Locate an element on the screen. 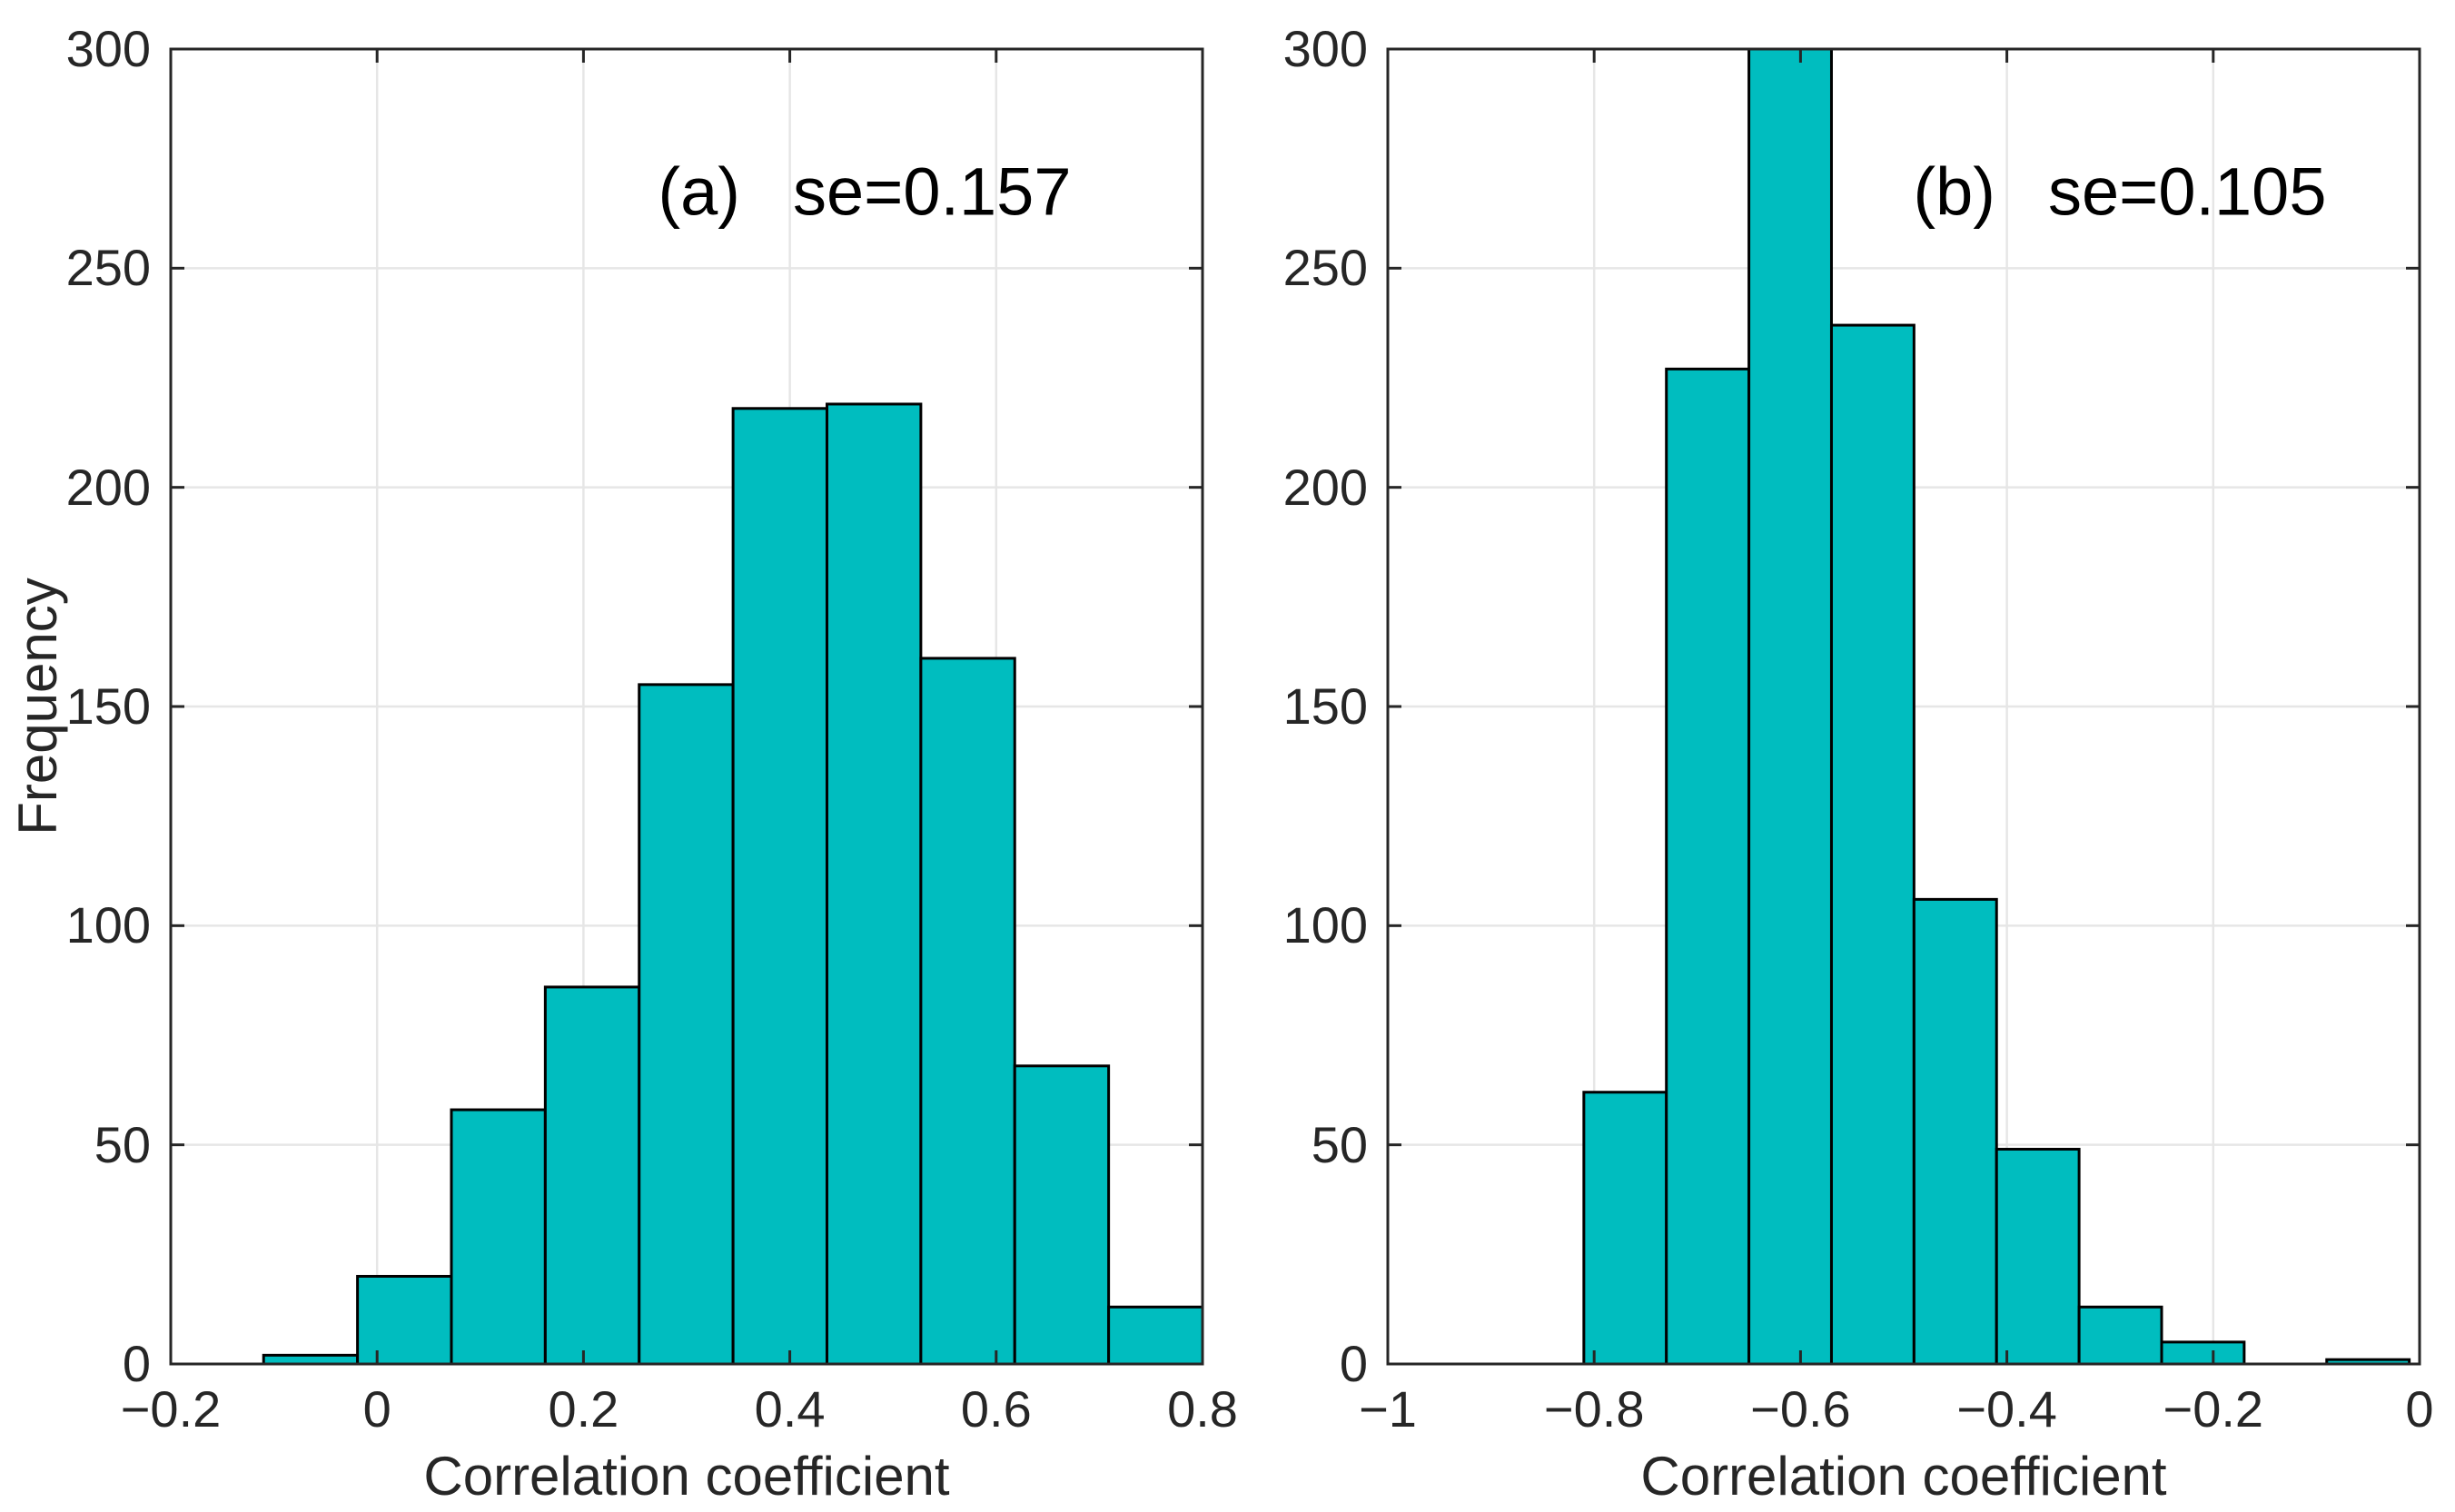 The width and height of the screenshot is (2455, 1512). y-tick-label-a: 200 is located at coordinates (108, 487).